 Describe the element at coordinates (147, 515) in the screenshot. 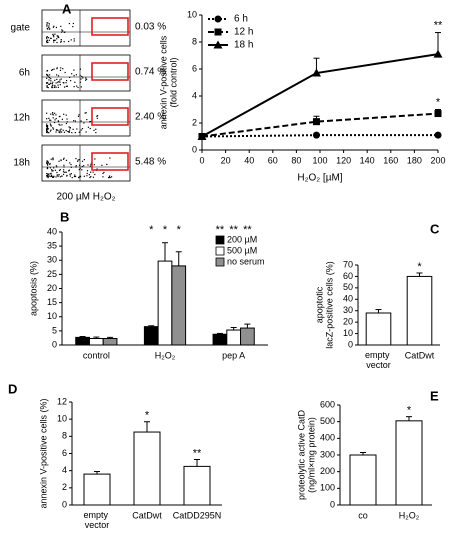

I see `x-tick-label: CatDwt` at that location.